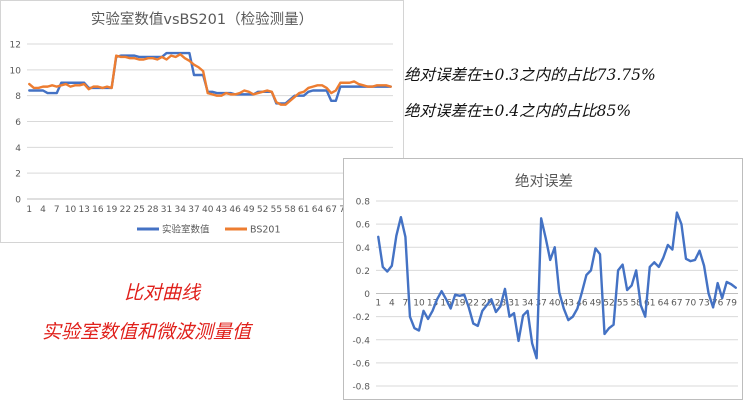  What do you see at coordinates (18, 123) in the screenshot?
I see `y-tick-label: 6` at bounding box center [18, 123].